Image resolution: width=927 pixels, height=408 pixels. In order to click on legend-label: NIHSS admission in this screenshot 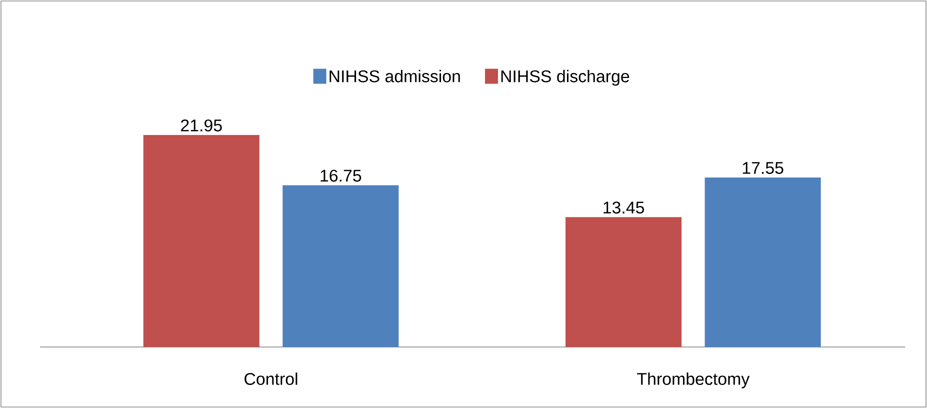, I will do `click(395, 76)`.